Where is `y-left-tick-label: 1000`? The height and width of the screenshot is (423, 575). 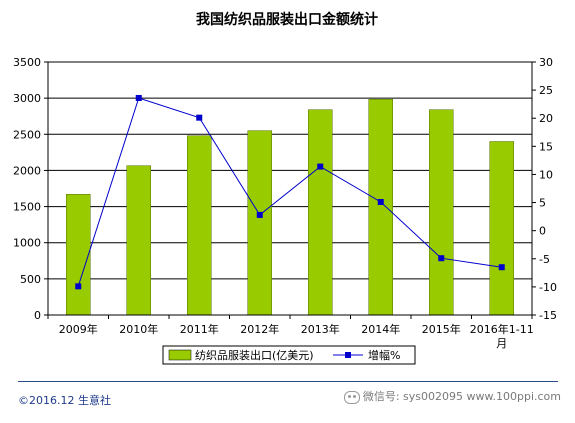
y-left-tick-label: 1000 is located at coordinates (27, 243).